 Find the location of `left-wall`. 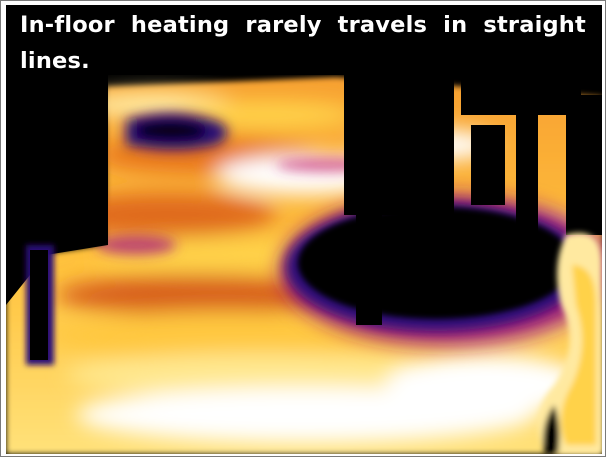

left-wall is located at coordinates (57, 215).